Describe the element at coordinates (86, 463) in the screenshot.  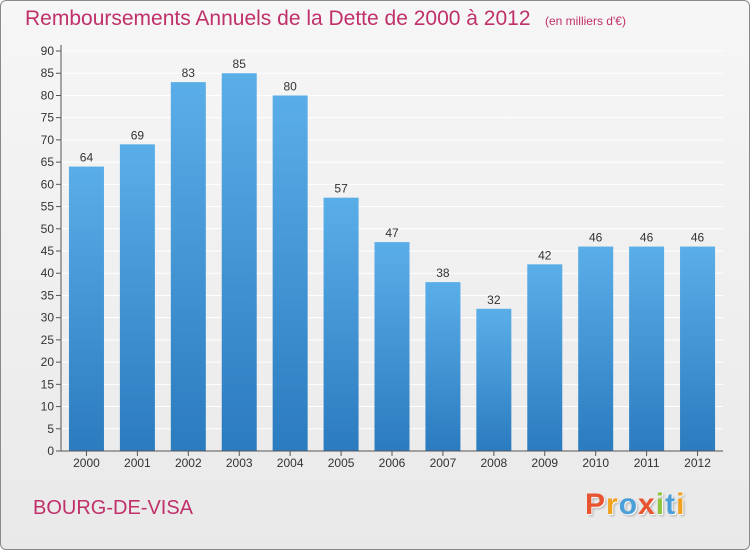
I see `x-tick-label: 2000` at that location.